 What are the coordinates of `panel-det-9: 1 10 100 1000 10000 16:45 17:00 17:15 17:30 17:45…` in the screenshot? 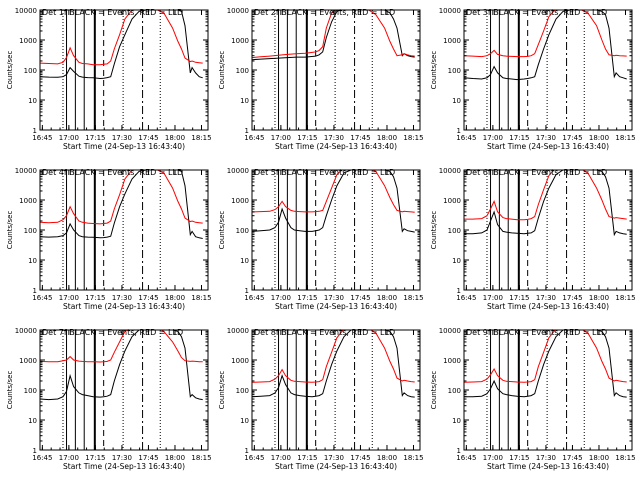 It's located at (533, 399).